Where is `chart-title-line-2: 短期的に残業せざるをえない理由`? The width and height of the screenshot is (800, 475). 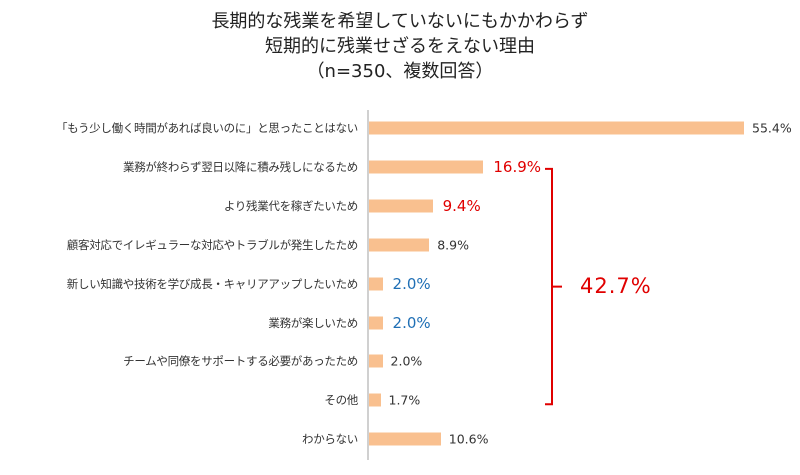 chart-title-line-2: 短期的に残業せざるをえない理由 is located at coordinates (400, 46).